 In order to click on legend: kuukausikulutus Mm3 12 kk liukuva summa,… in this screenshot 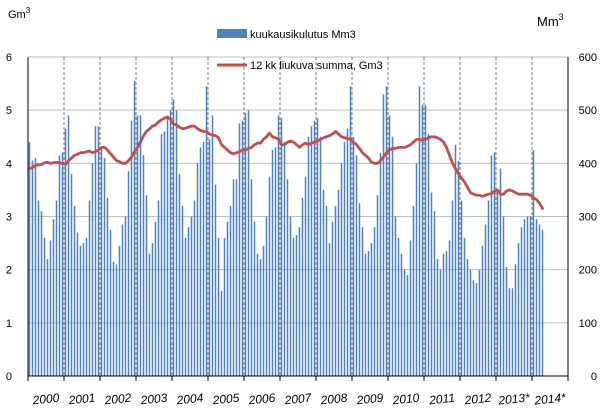, I will do `click(300, 50)`.